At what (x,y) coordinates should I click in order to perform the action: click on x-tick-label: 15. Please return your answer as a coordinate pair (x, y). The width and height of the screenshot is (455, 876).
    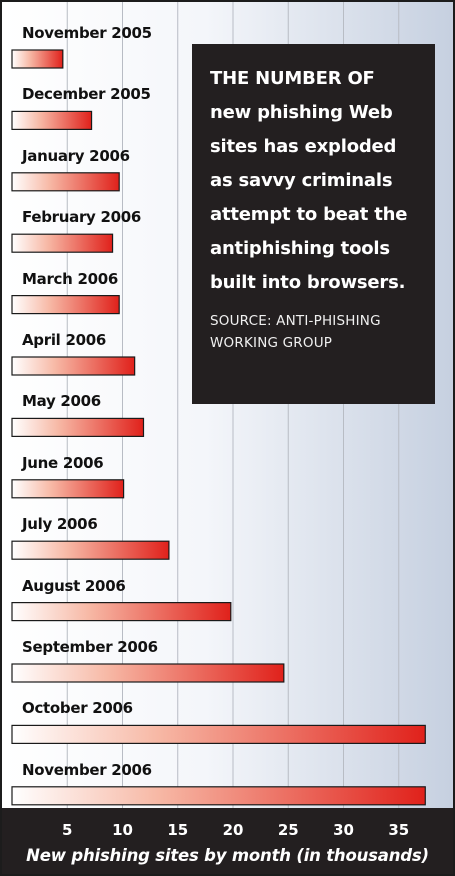
    Looking at the image, I should click on (178, 830).